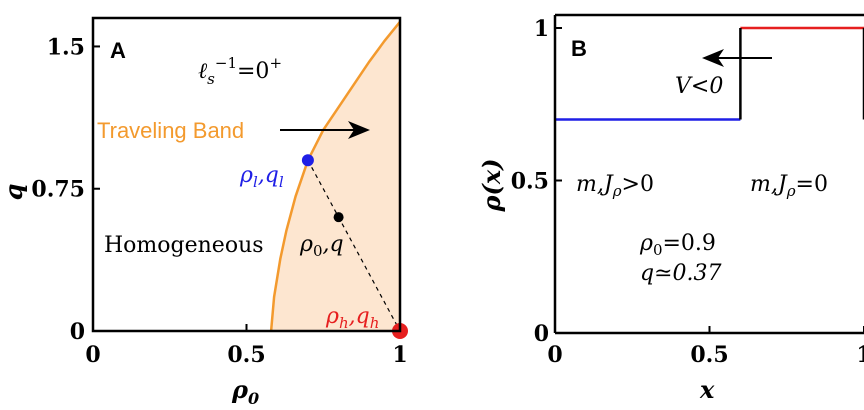  Describe the element at coordinates (184, 245) in the screenshot. I see `homogeneous-label: Homogeneous` at that location.